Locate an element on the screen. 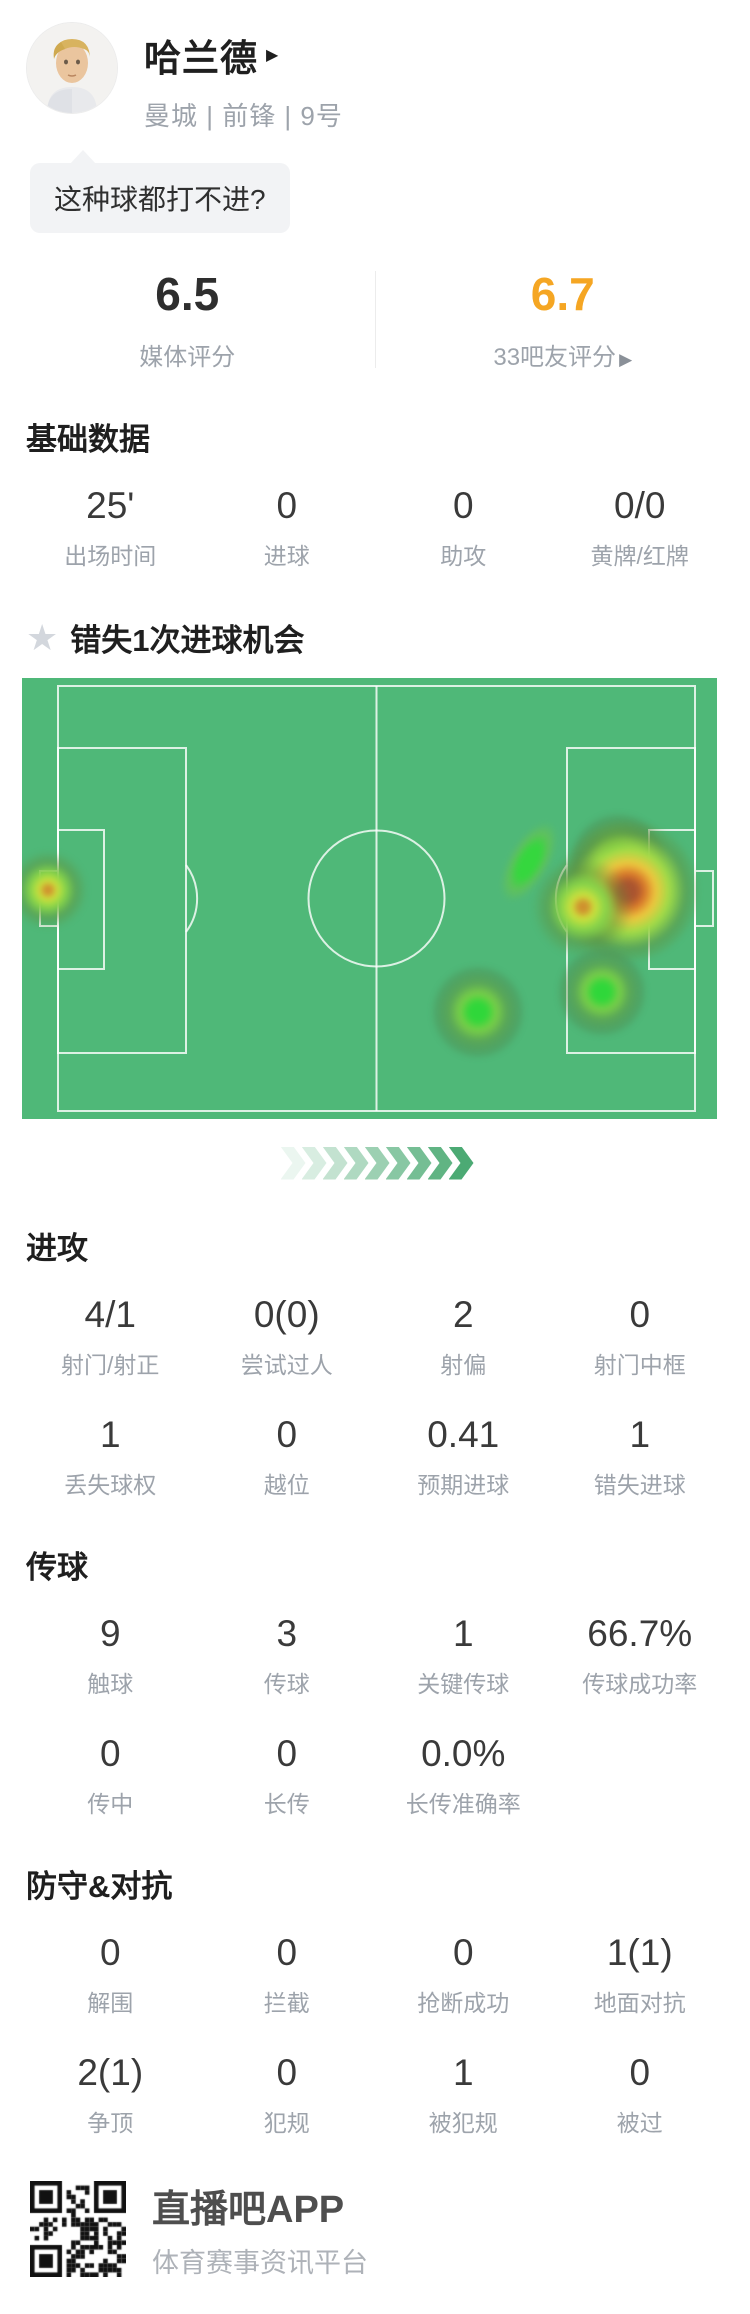 The image size is (750, 2314). section-title-basic: 基础数据 is located at coordinates (374, 436).